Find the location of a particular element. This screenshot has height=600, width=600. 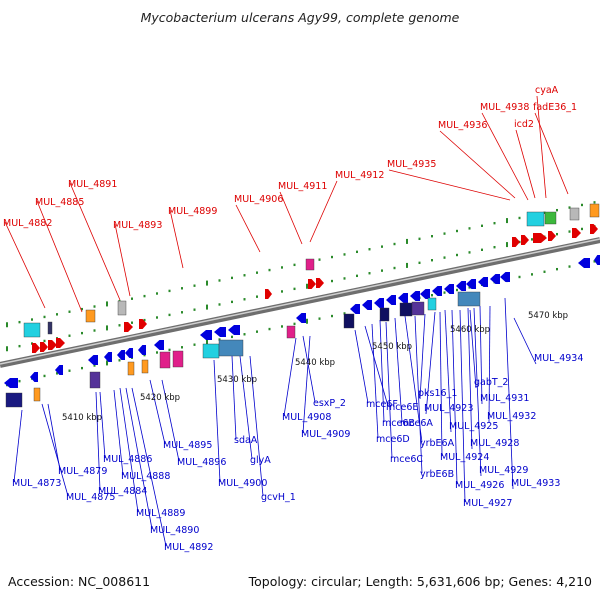

gene-label: MUL_4889 is located at coordinates (160, 513).